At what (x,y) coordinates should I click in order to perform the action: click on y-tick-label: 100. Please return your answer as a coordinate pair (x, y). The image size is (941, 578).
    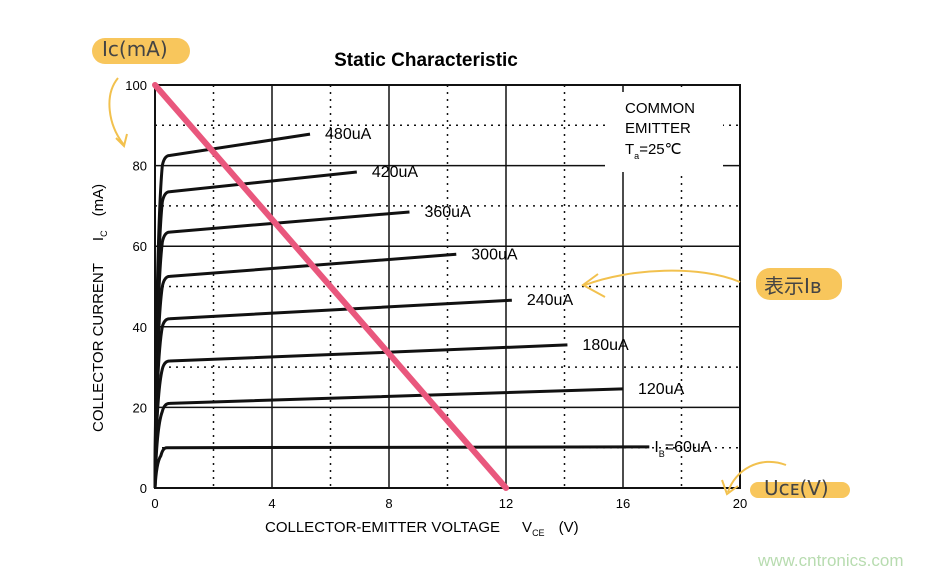
    Looking at the image, I should click on (136, 85).